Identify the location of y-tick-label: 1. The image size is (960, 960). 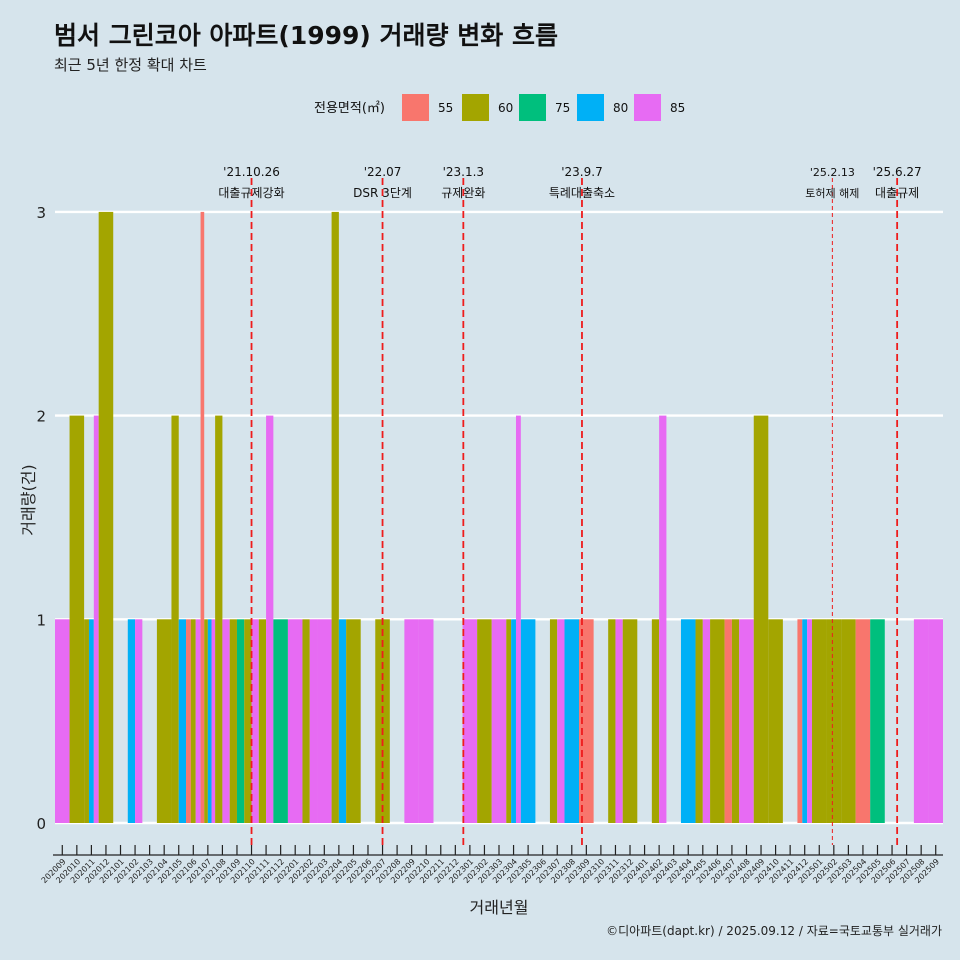
(41, 620).